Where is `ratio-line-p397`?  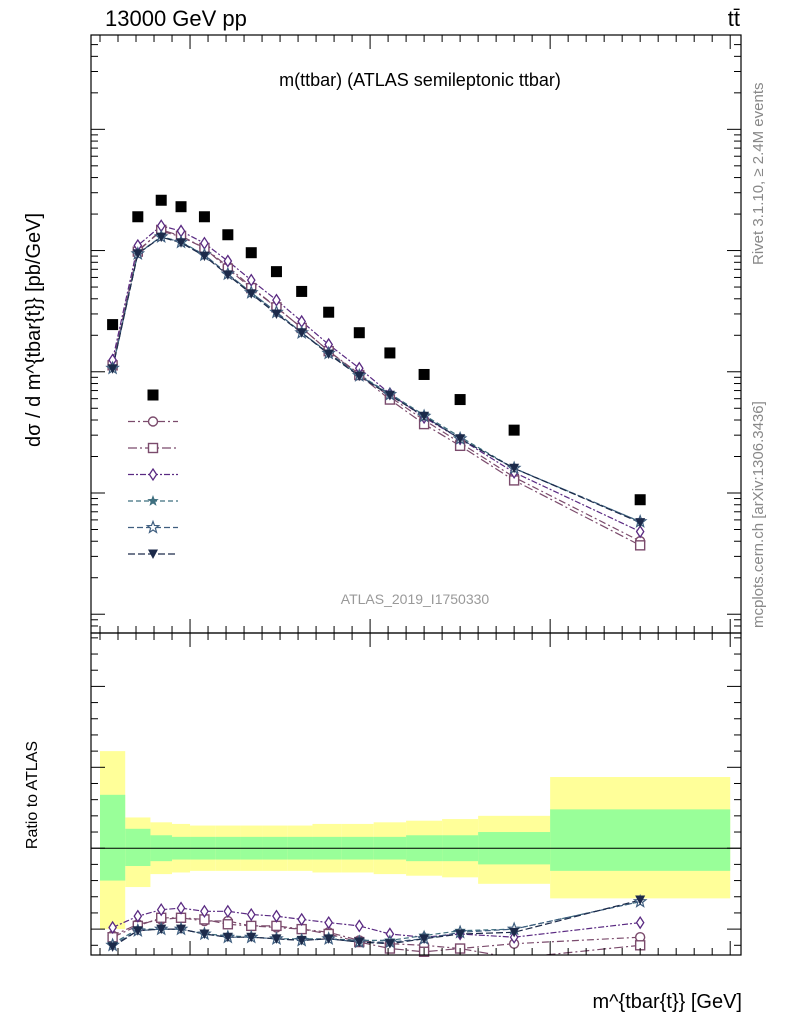 ratio-line-p397 is located at coordinates (376, 923).